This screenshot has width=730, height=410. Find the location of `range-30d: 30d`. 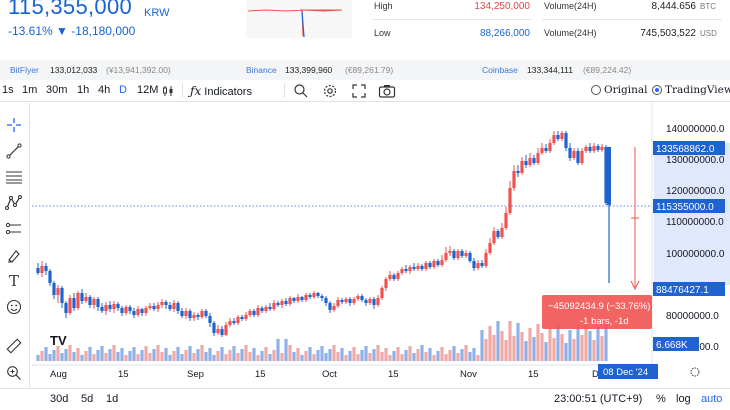

range-30d: 30d is located at coordinates (59, 399).